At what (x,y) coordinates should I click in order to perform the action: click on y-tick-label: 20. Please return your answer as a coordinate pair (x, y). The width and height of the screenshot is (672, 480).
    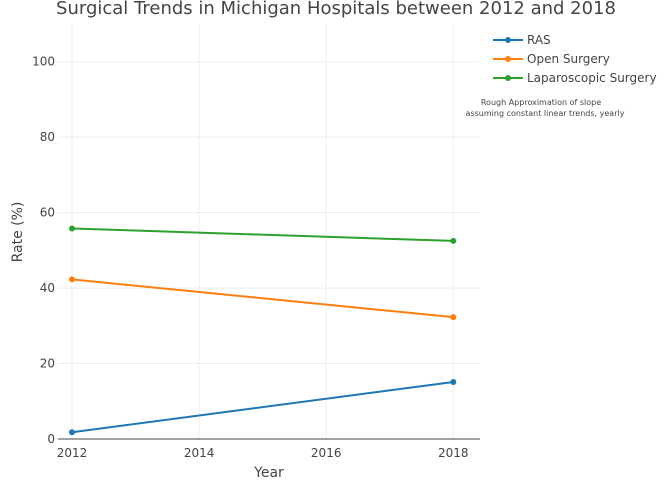
    Looking at the image, I should click on (47, 364).